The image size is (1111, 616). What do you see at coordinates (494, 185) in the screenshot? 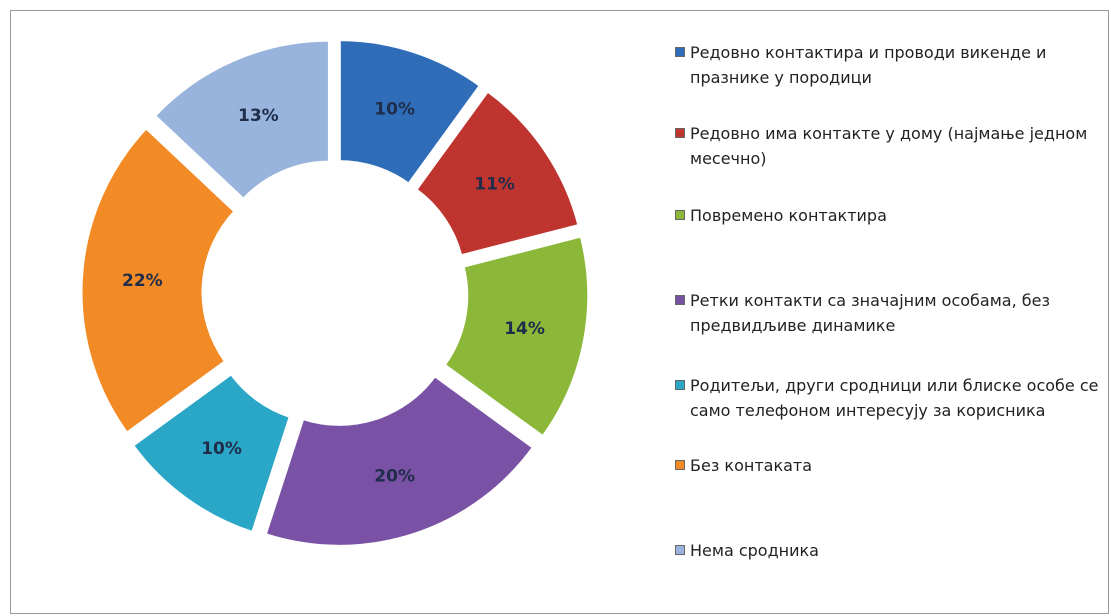
I see `data-label: 11%` at bounding box center [494, 185].